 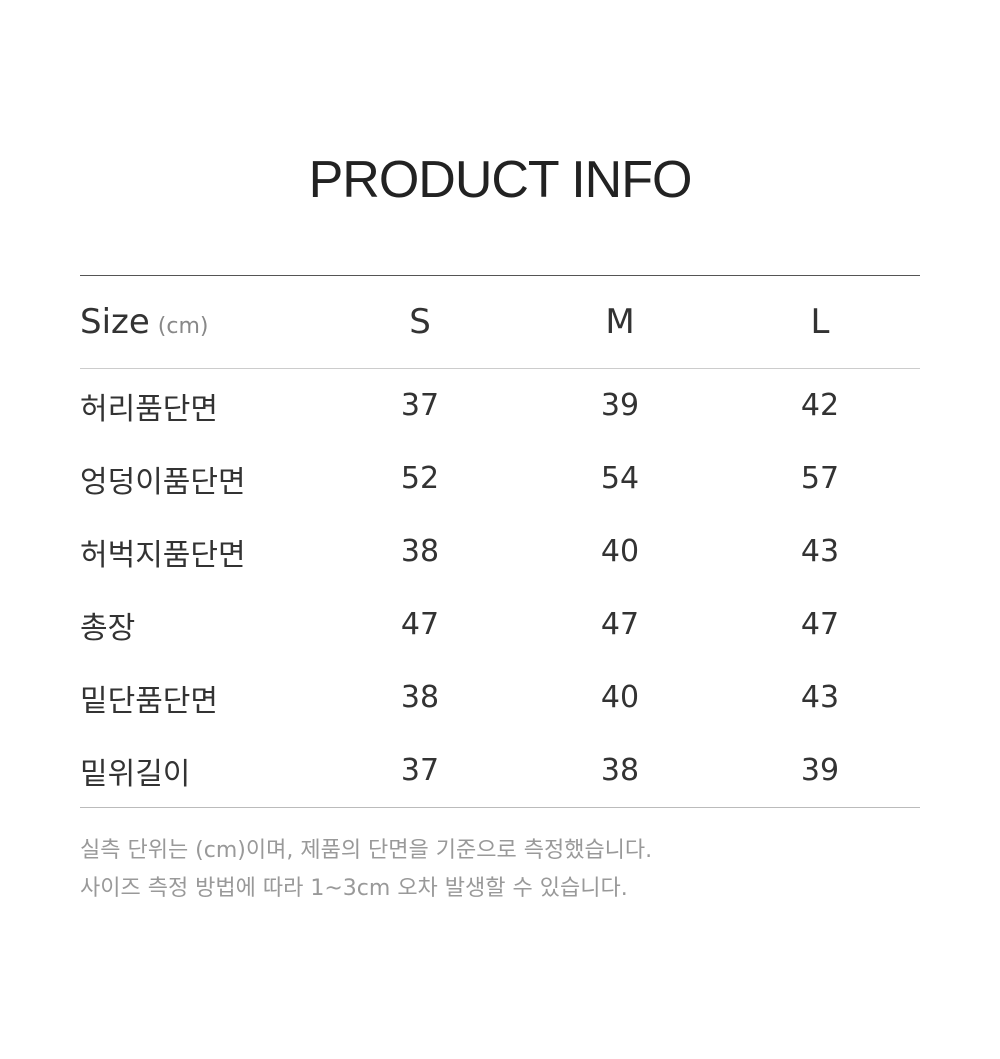 I want to click on size-l: L, so click(x=820, y=322).